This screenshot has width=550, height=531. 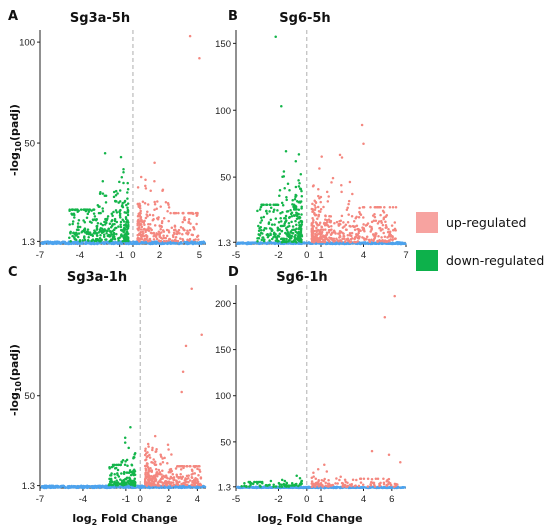 What do you see at coordinates (13, 272) in the screenshot?
I see `panel-label-c: C` at bounding box center [13, 272].